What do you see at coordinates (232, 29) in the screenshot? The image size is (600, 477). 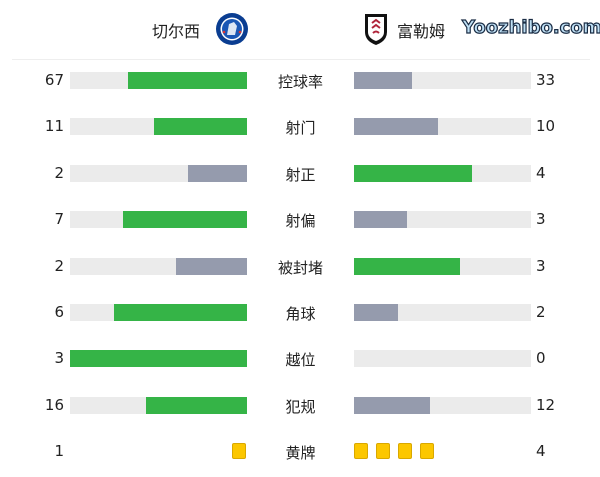 I see `chelsea-crest-icon` at bounding box center [232, 29].